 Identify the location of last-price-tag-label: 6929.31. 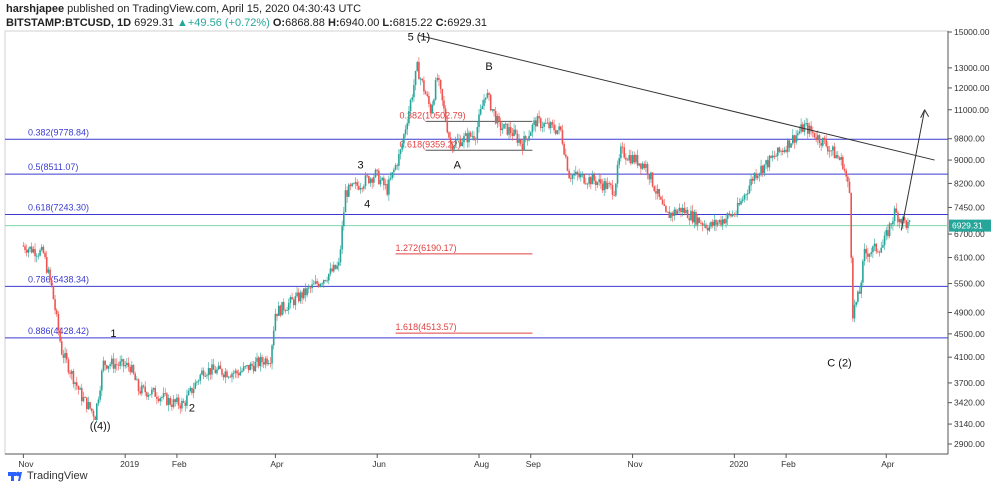
(967, 226).